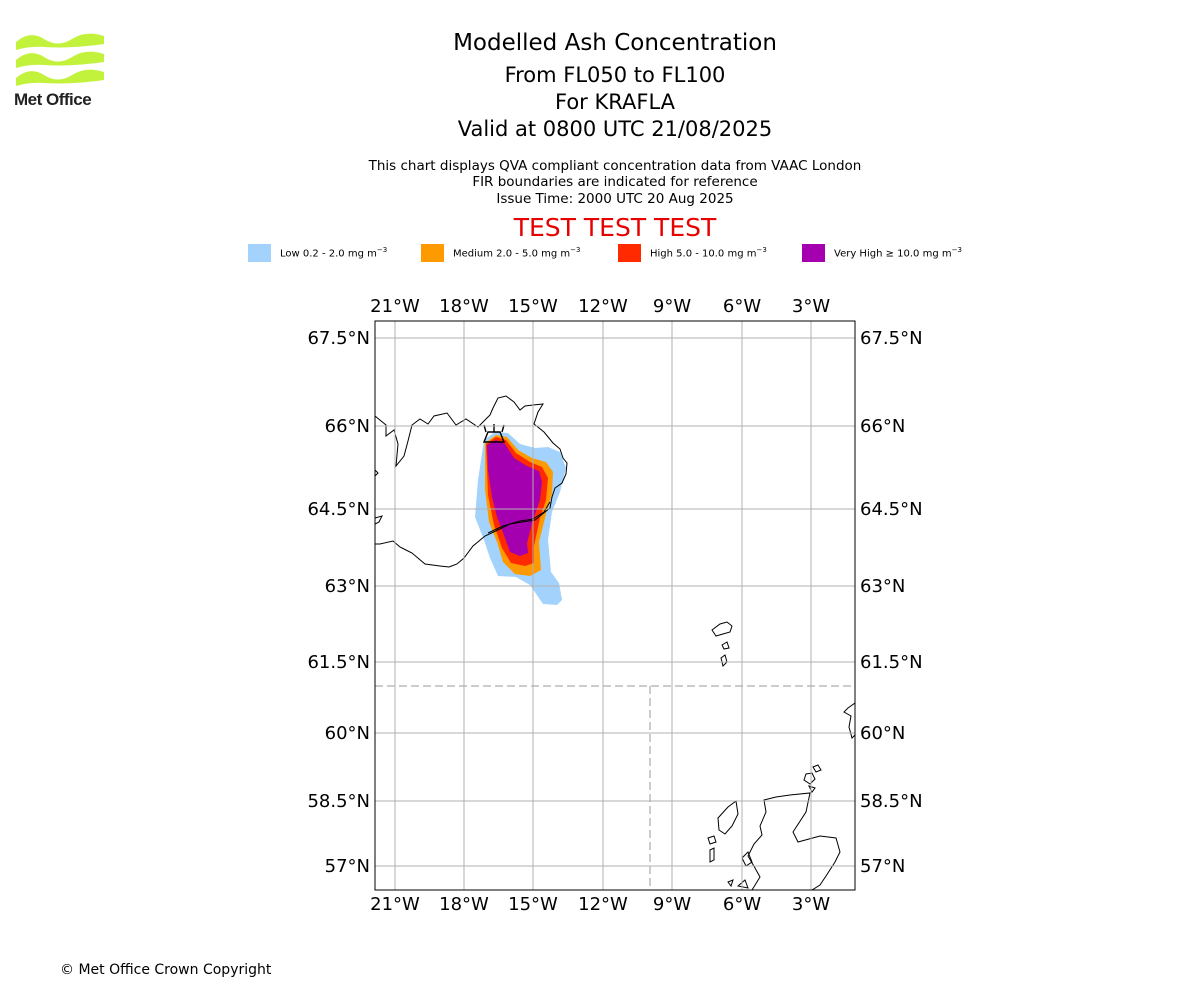 Image resolution: width=1200 pixels, height=1000 pixels. I want to click on lat-tick-label-left: 64.5°N, so click(338, 509).